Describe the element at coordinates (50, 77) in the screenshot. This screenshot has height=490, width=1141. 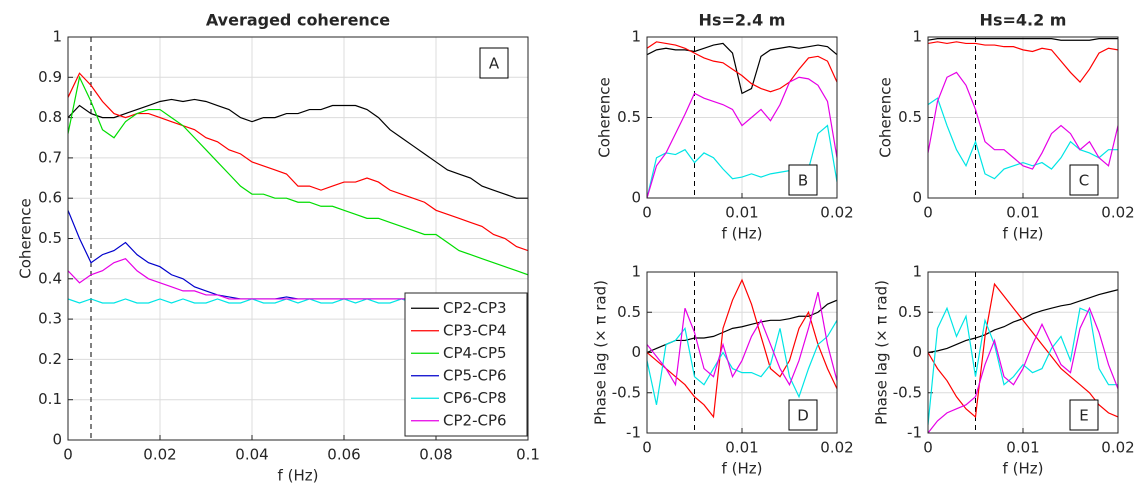
I see `y-tick-label: 0.9` at that location.